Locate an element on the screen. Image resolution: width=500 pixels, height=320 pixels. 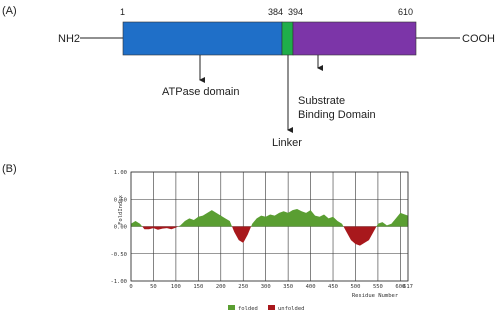
x-tick-label: 600 is located at coordinates (400, 287).